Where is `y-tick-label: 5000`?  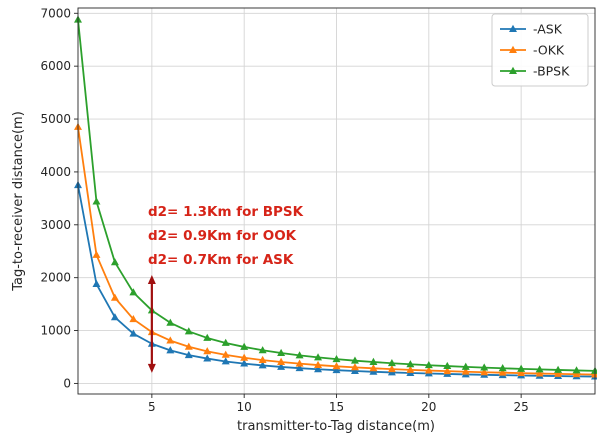
y-tick-label: 5000 is located at coordinates (55, 119).